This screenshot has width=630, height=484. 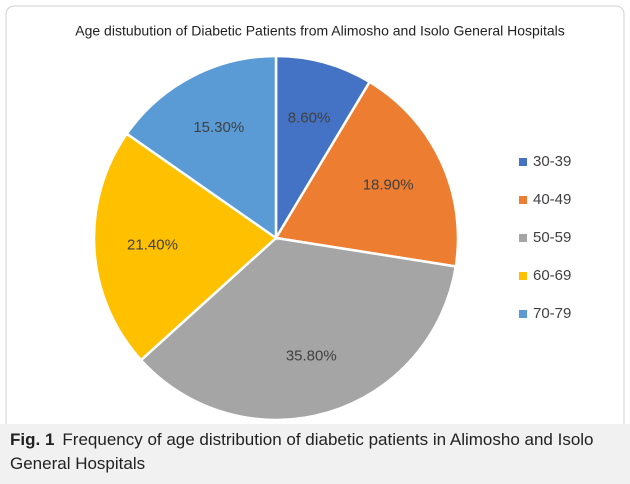 What do you see at coordinates (552, 275) in the screenshot?
I see `legend-label: 60-69` at bounding box center [552, 275].